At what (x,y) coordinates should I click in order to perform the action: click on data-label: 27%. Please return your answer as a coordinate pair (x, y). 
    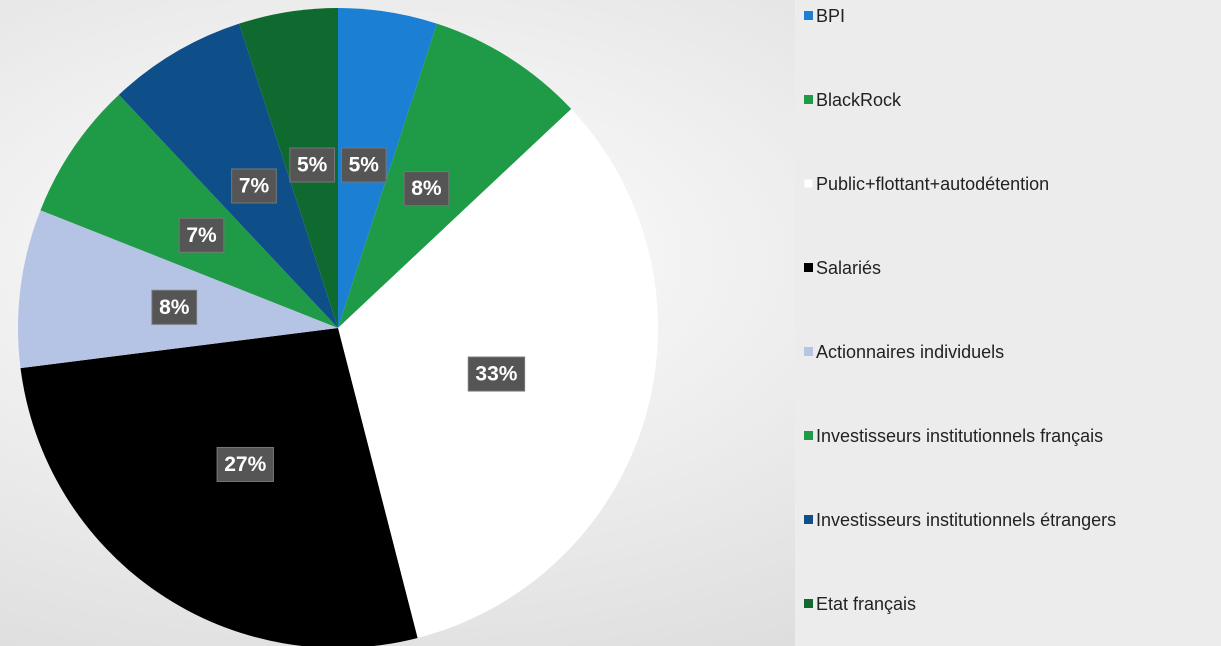
    Looking at the image, I should click on (245, 464).